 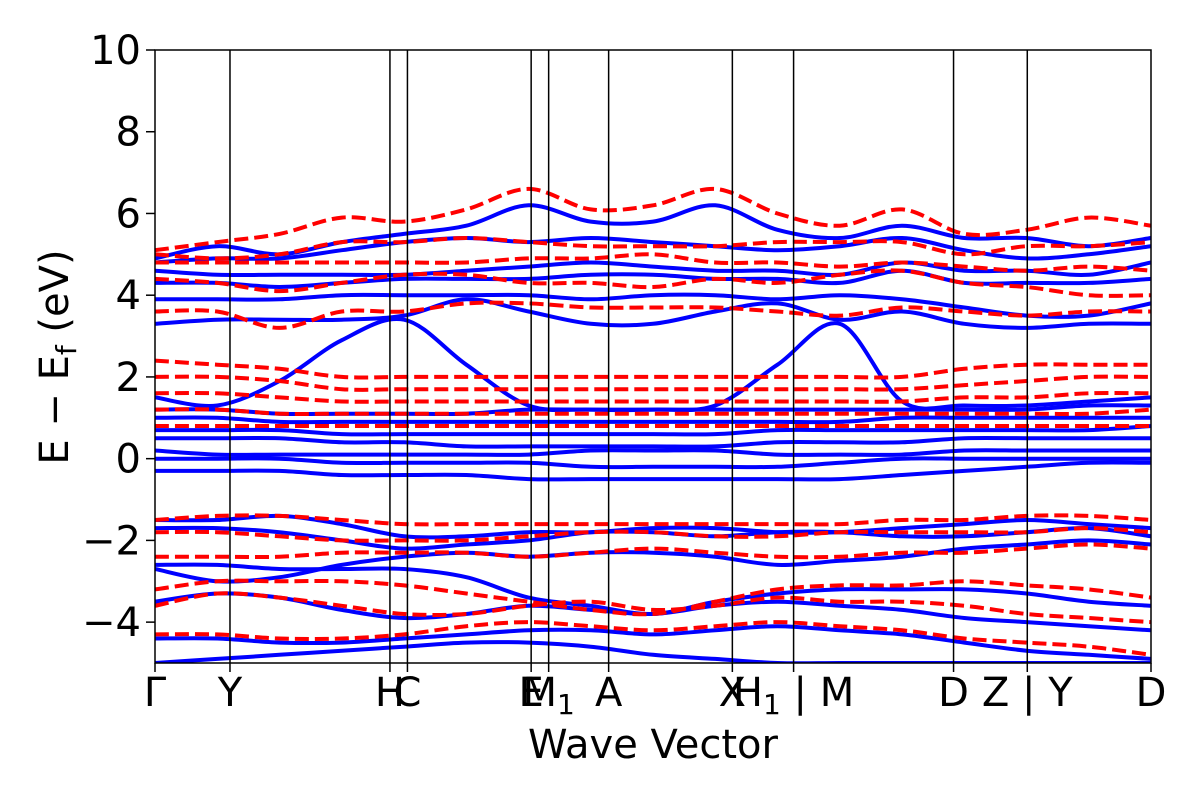 I want to click on x-tick-label: A, so click(x=609, y=693).